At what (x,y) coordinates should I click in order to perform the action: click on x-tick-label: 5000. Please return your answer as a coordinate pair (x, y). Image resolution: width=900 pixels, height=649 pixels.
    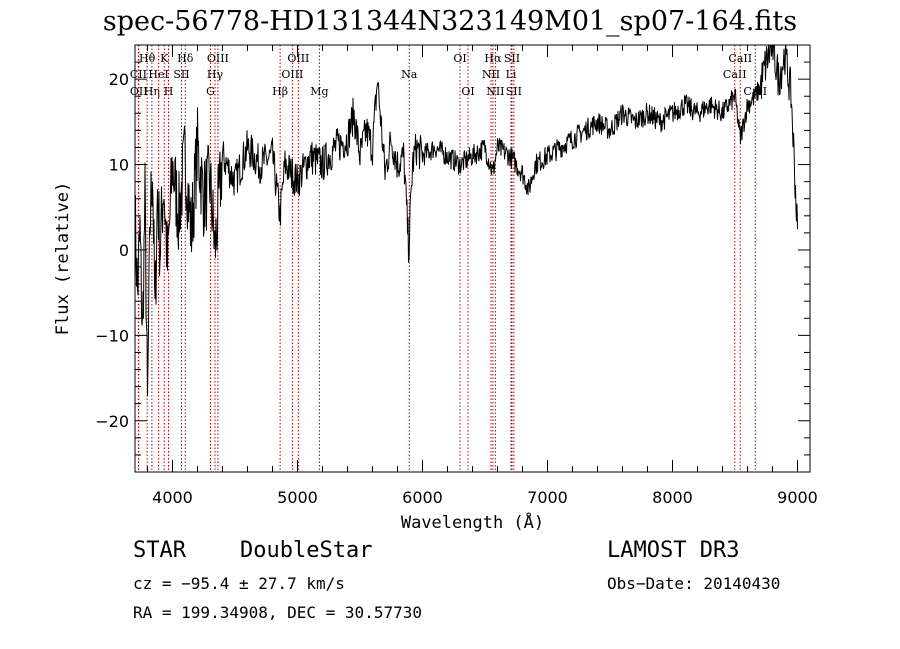
    Looking at the image, I should click on (297, 497).